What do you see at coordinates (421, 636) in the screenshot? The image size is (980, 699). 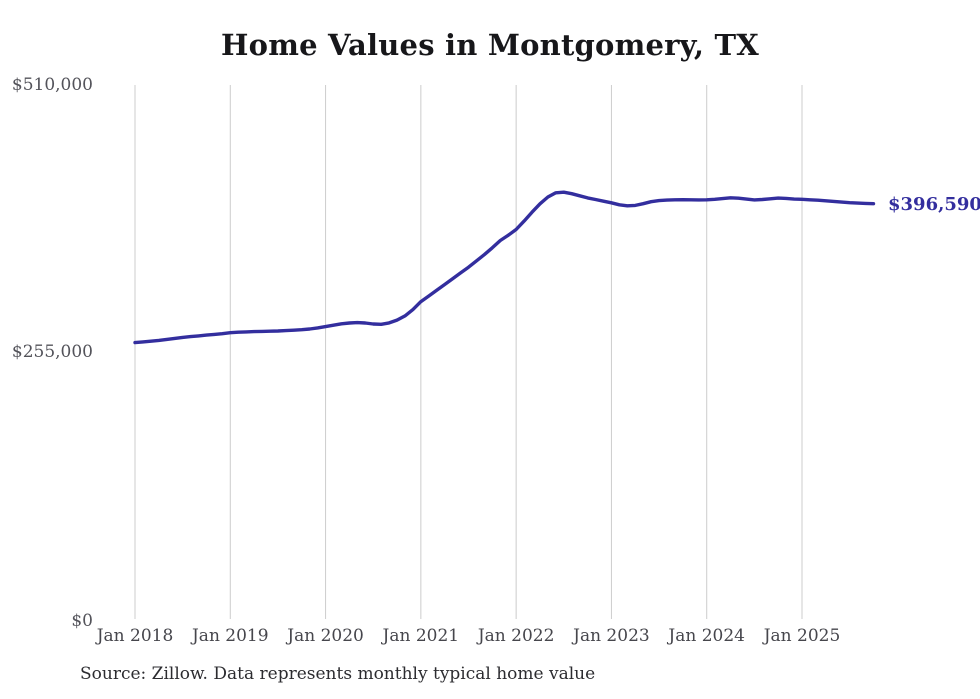 I see `x-axis-tick: Jan 2021` at bounding box center [421, 636].